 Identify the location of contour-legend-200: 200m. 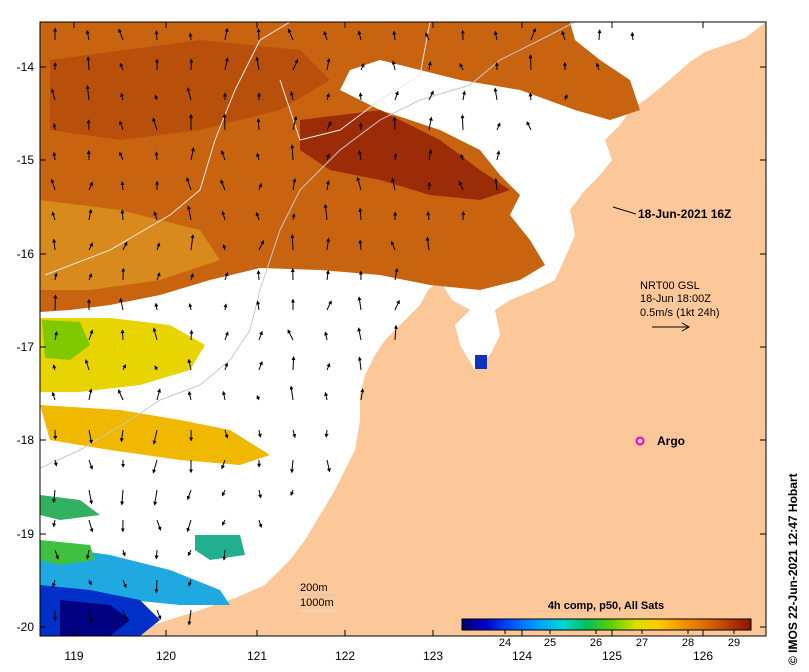
(314, 588).